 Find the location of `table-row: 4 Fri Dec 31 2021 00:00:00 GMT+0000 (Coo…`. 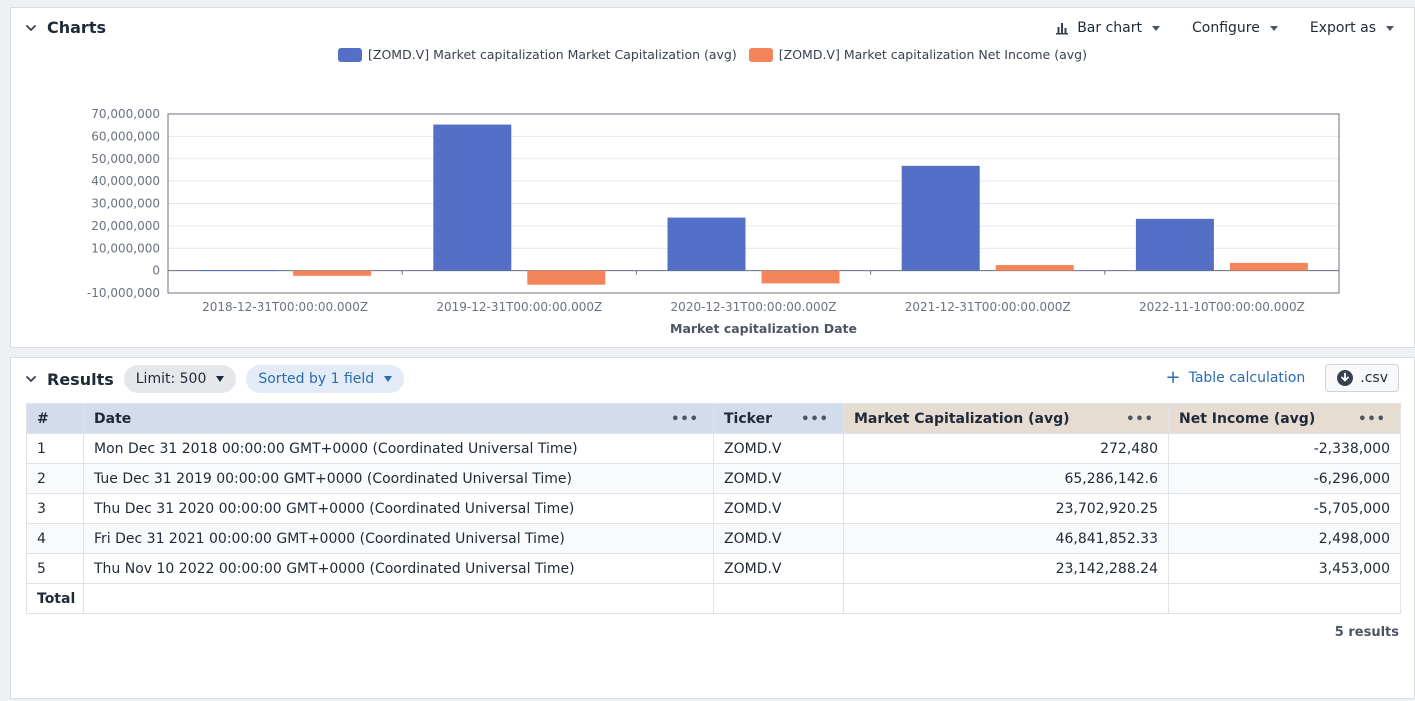

table-row: 4 Fri Dec 31 2021 00:00:00 GMT+0000 (Coo… is located at coordinates (713, 538).